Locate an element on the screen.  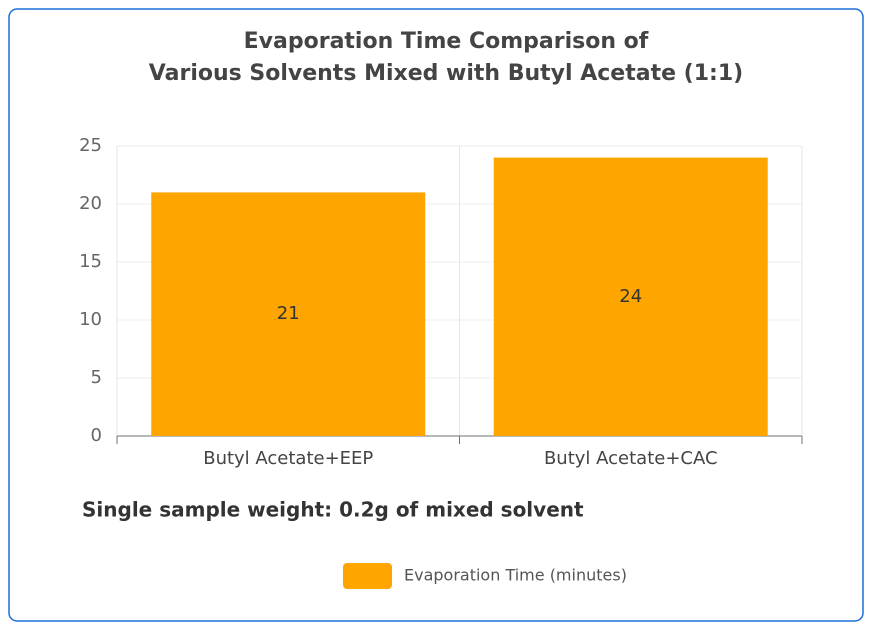
y-tick-label: 5 is located at coordinates (96, 377).